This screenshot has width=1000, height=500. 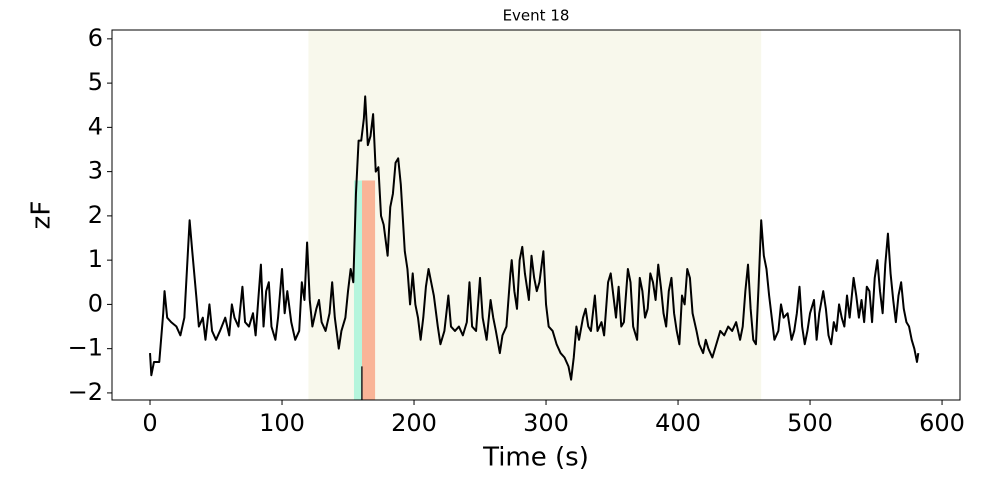 I want to click on y-tick-label: 5, so click(x=95, y=82).